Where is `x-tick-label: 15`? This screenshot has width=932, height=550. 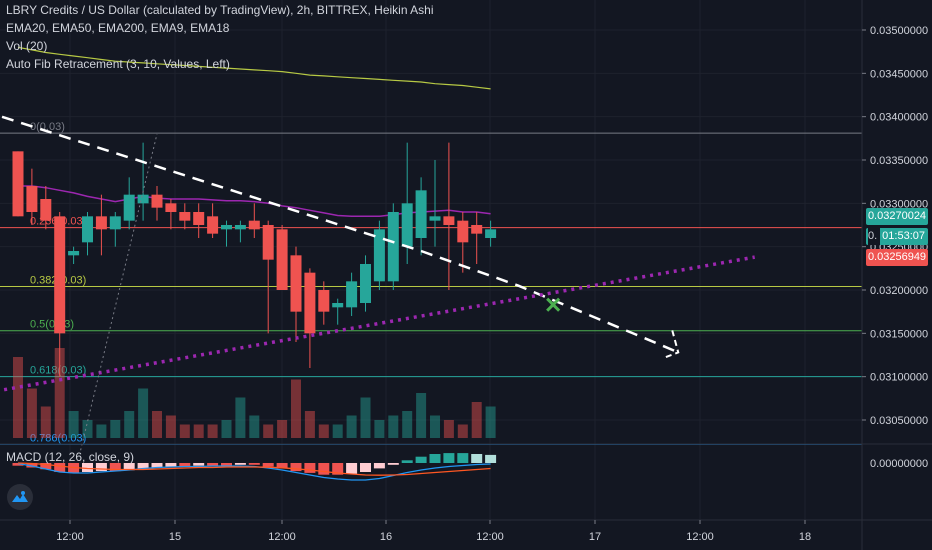
x-tick-label: 15 is located at coordinates (175, 537).